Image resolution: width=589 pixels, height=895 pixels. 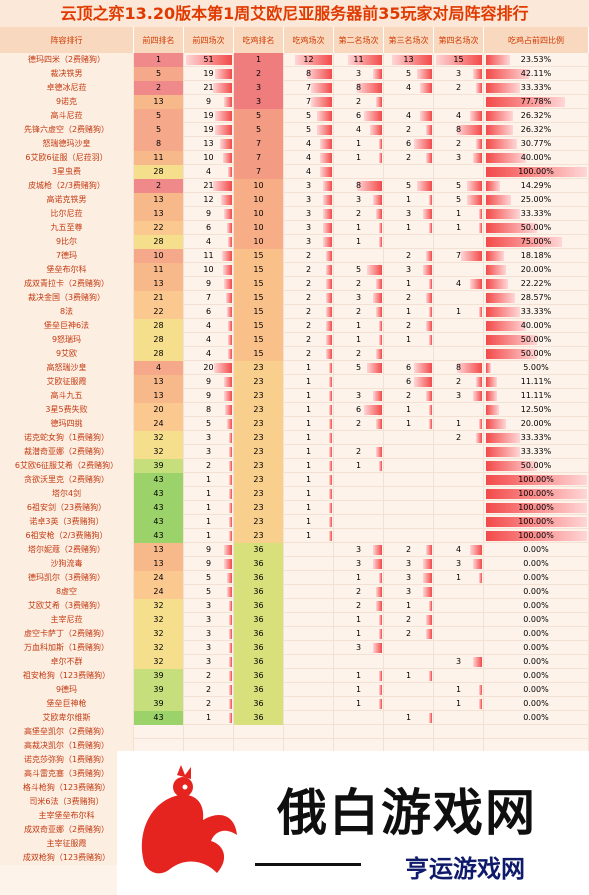 I want to click on top4-count: 21, so click(x=209, y=186).